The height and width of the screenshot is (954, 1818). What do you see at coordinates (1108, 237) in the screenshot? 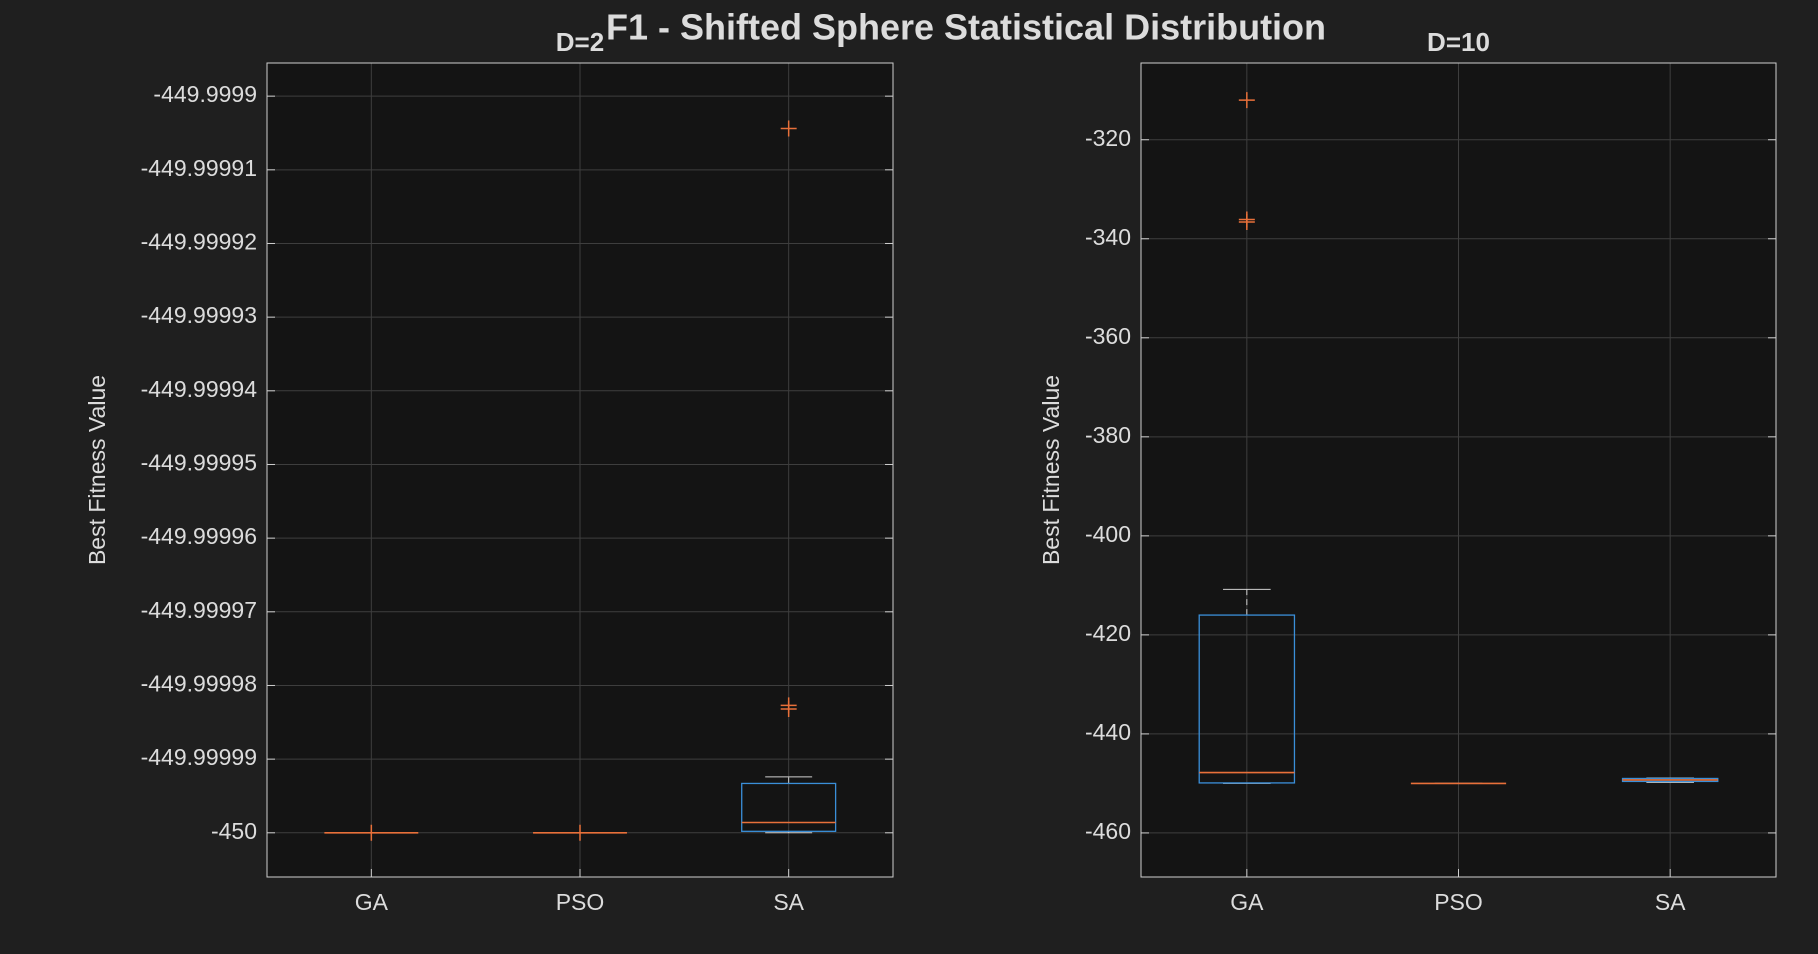
I see `y-tick-label: -340` at bounding box center [1108, 237].